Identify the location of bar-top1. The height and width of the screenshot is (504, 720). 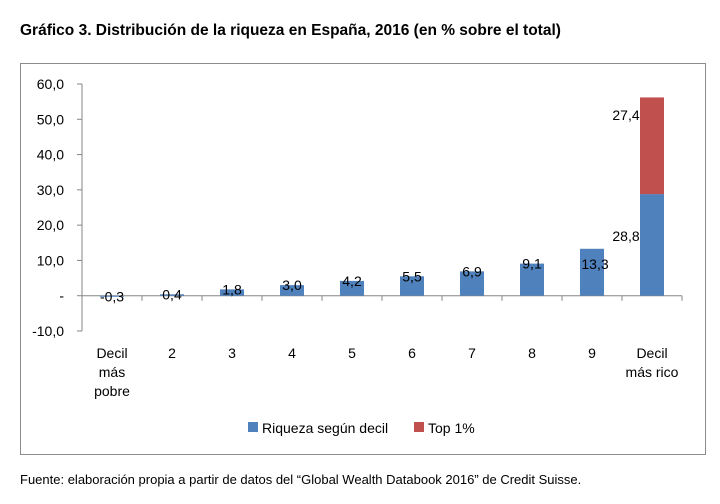
(652, 146).